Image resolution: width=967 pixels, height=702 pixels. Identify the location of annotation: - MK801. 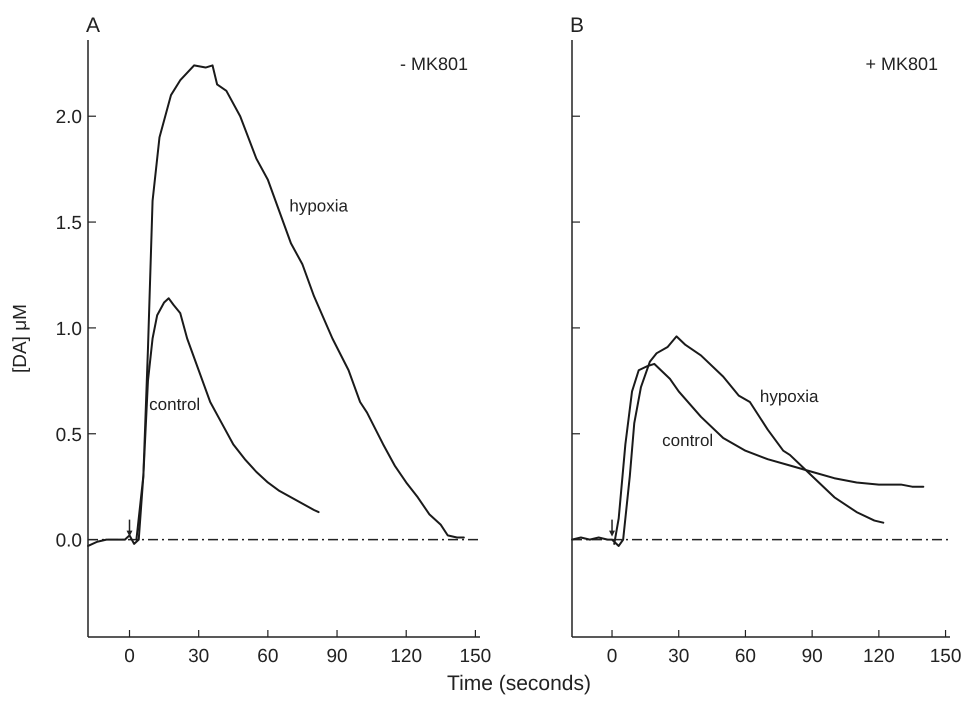
(434, 64).